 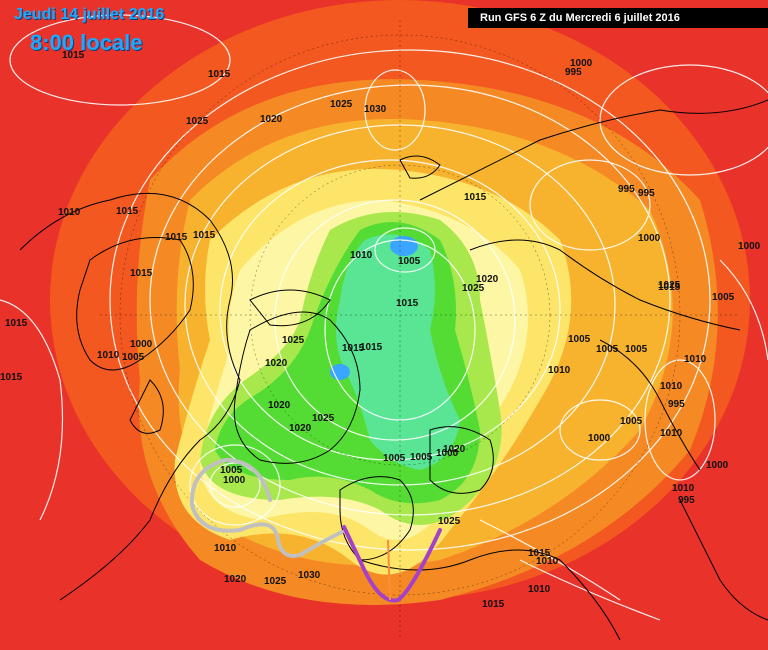 I want to click on coast-siberia, so click(x=593, y=150).